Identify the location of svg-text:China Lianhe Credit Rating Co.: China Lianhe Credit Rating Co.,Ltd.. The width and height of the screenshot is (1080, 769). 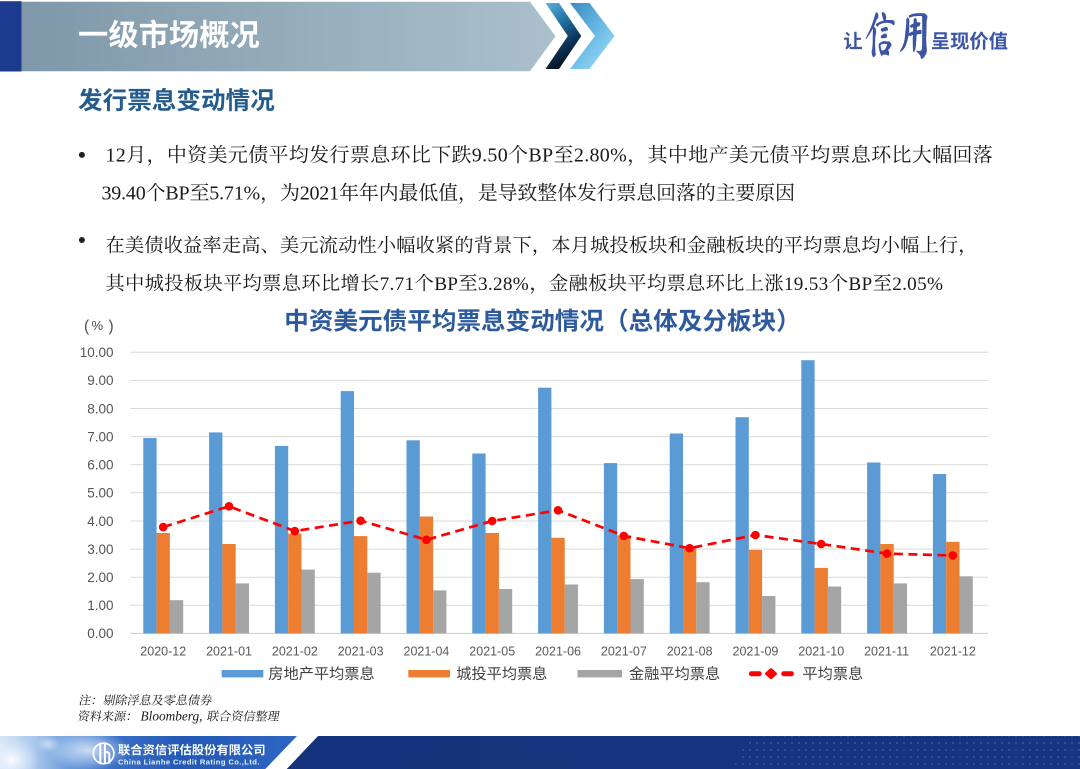
(189, 761).